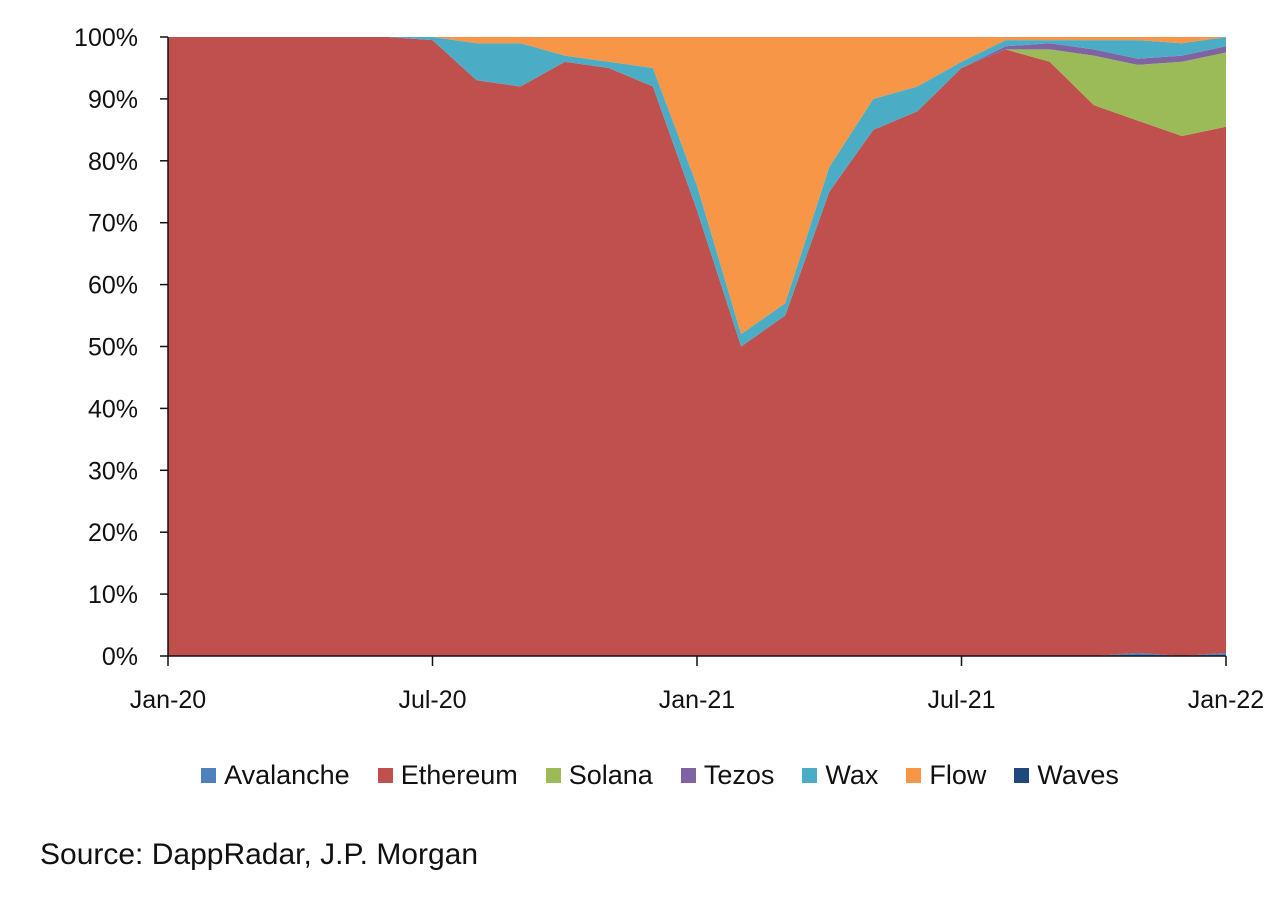 Image resolution: width=1280 pixels, height=912 pixels. What do you see at coordinates (259, 854) in the screenshot?
I see `source-note: Source: DappRadar, J.P. Morgan` at bounding box center [259, 854].